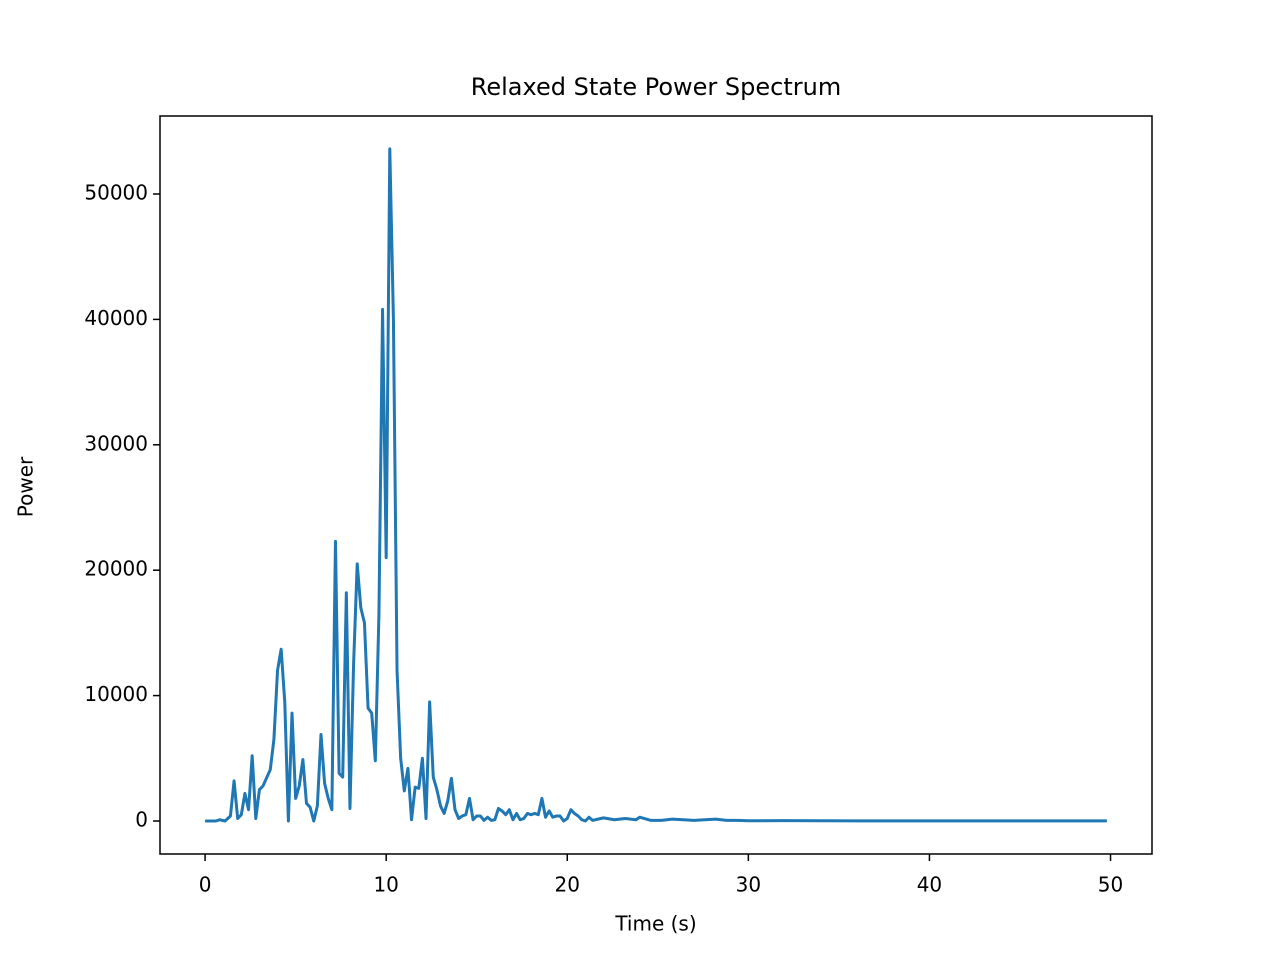 This screenshot has width=1280, height=960. Describe the element at coordinates (116, 694) in the screenshot. I see `y-tick-label: 10000` at that location.